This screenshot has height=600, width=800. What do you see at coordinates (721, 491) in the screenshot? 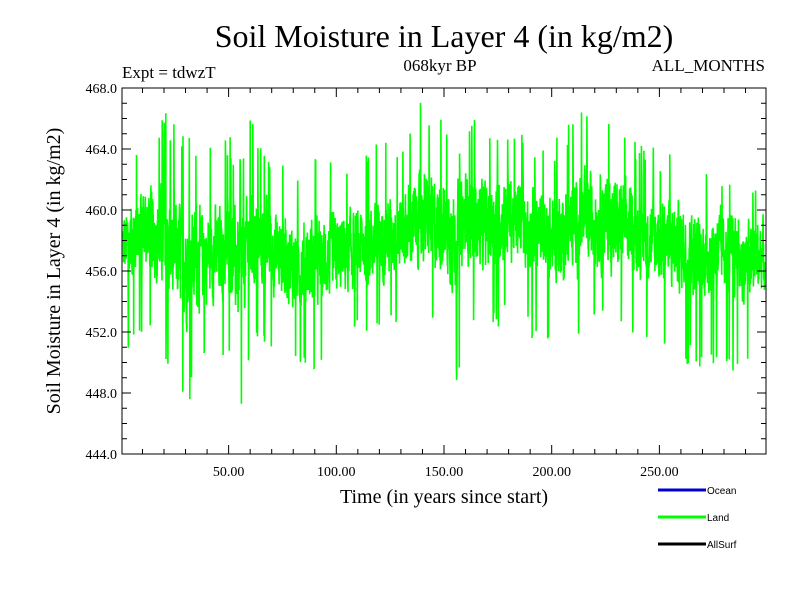
I see `legend-label-ocean: Ocean` at bounding box center [721, 491].